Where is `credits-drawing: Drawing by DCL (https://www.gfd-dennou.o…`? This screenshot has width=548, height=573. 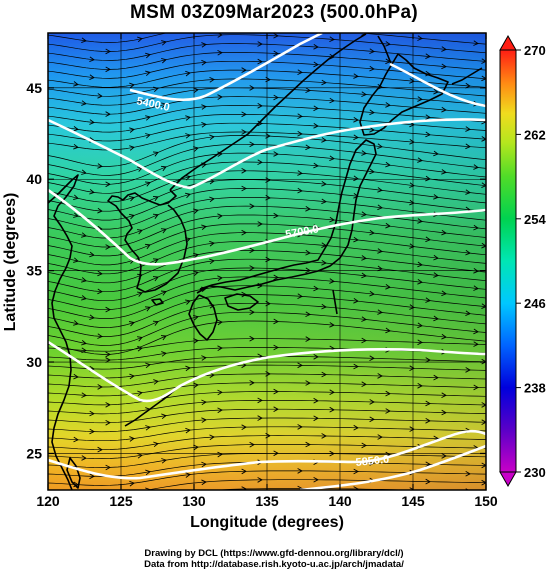
credits-drawing: Drawing by DCL (https://www.gfd-dennou.o… is located at coordinates (274, 553).